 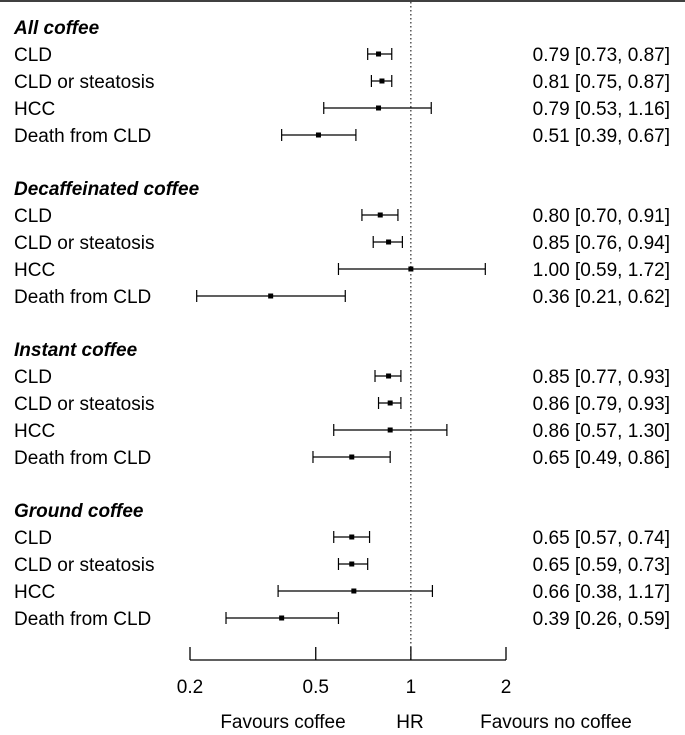 I want to click on group-title: Ground coffee, so click(x=79, y=511).